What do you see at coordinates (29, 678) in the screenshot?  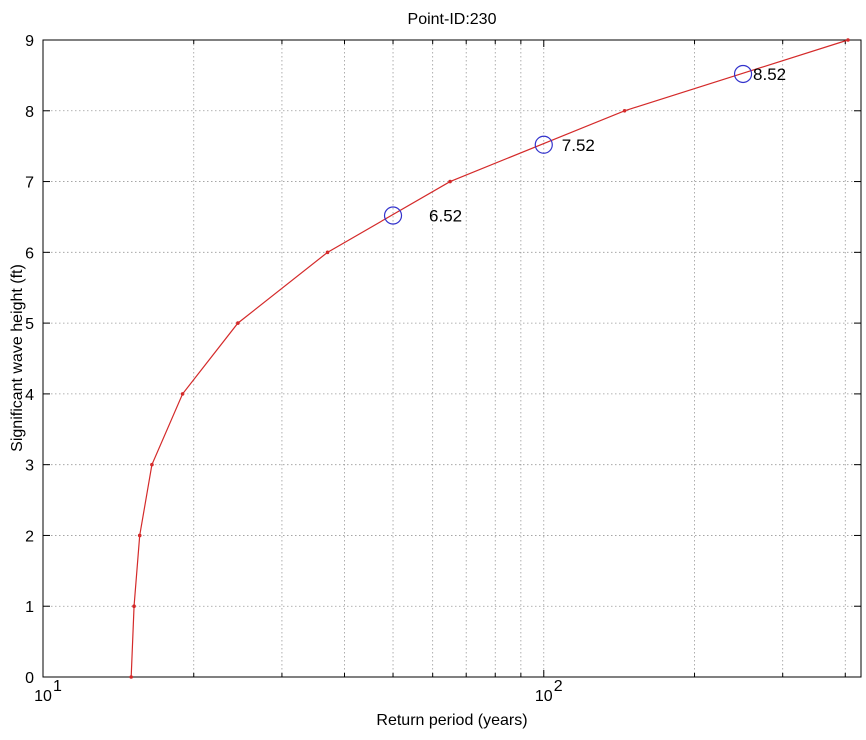 I see `y-tick-label: 0` at bounding box center [29, 678].